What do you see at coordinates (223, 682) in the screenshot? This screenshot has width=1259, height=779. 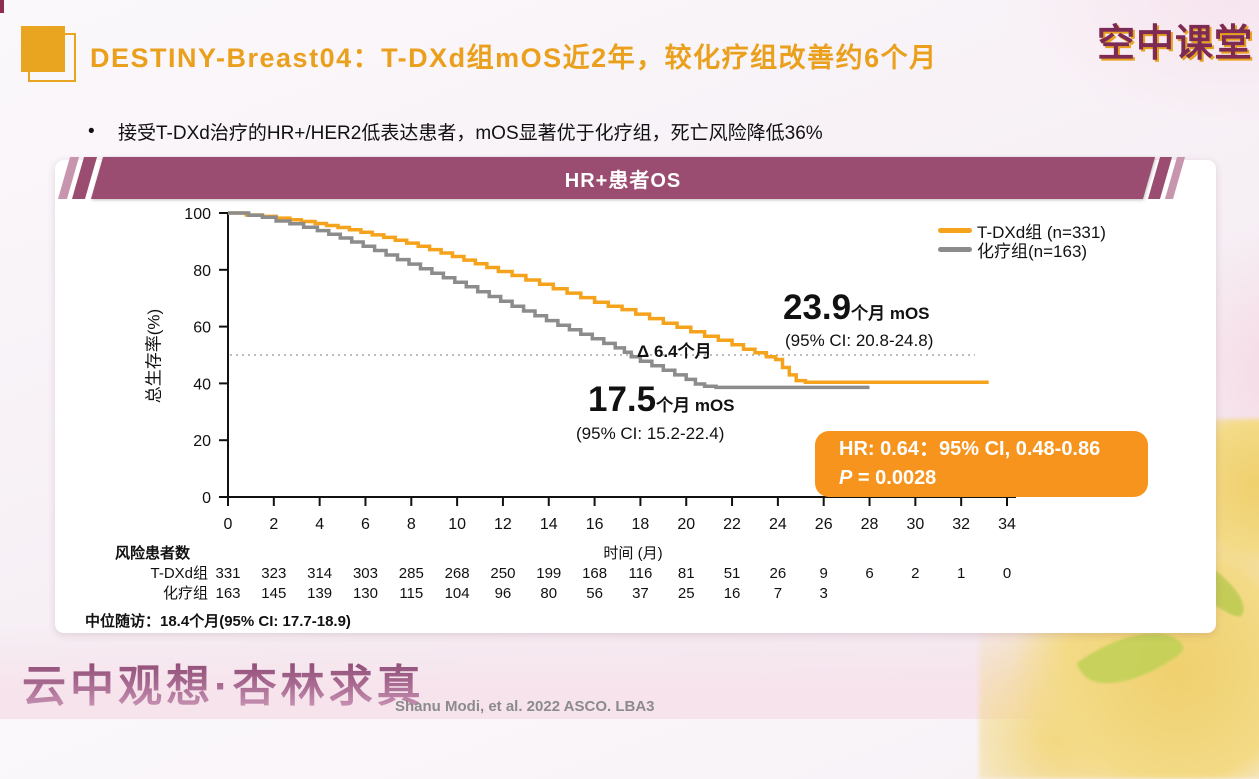 I see `watermark-text: 云中观想·杏林求真` at bounding box center [223, 682].